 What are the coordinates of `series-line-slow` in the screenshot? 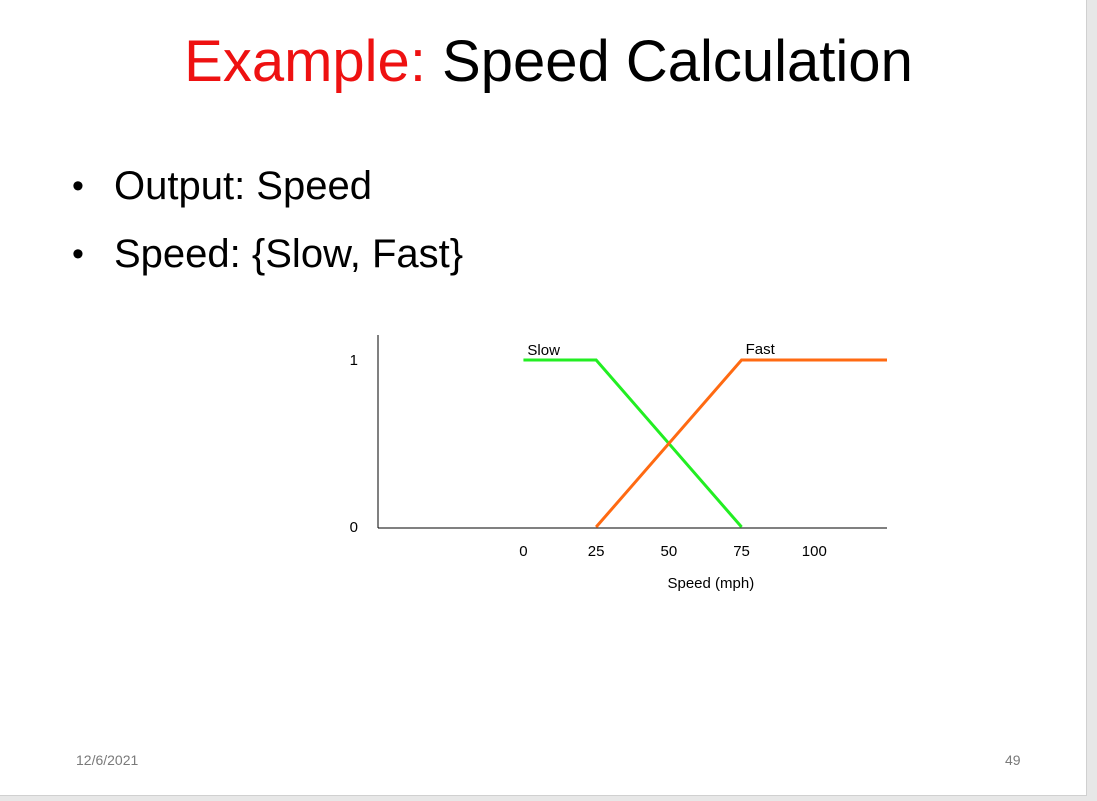 It's located at (633, 443).